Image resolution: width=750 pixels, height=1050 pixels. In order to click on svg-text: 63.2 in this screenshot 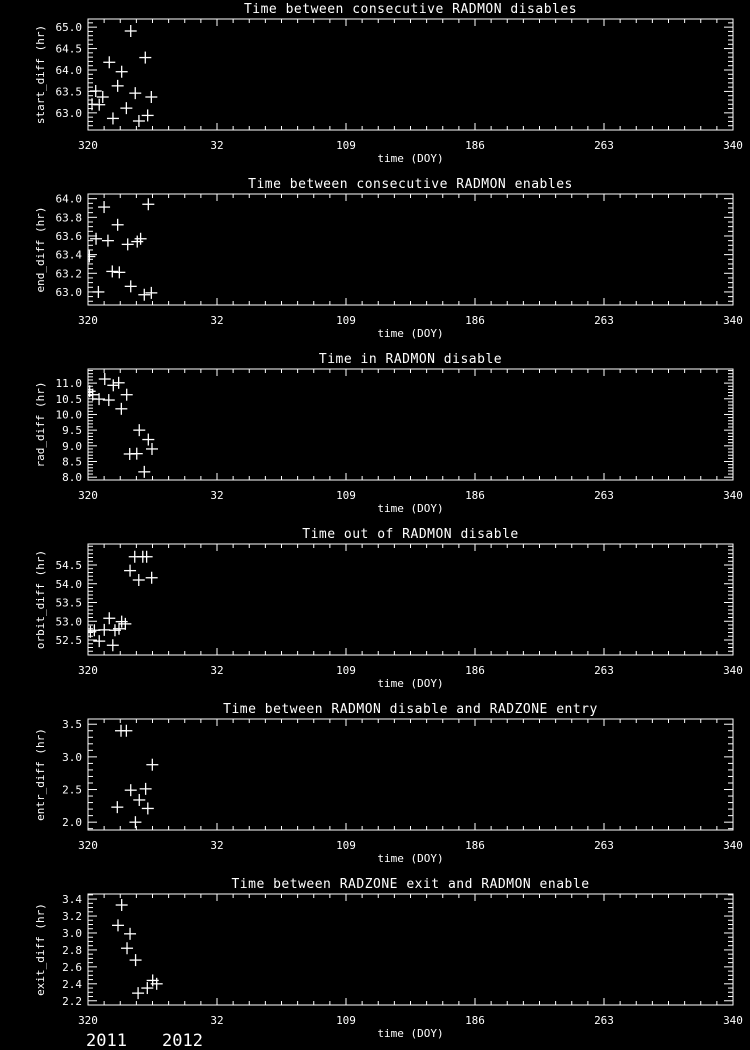, I will do `click(69, 273)`.